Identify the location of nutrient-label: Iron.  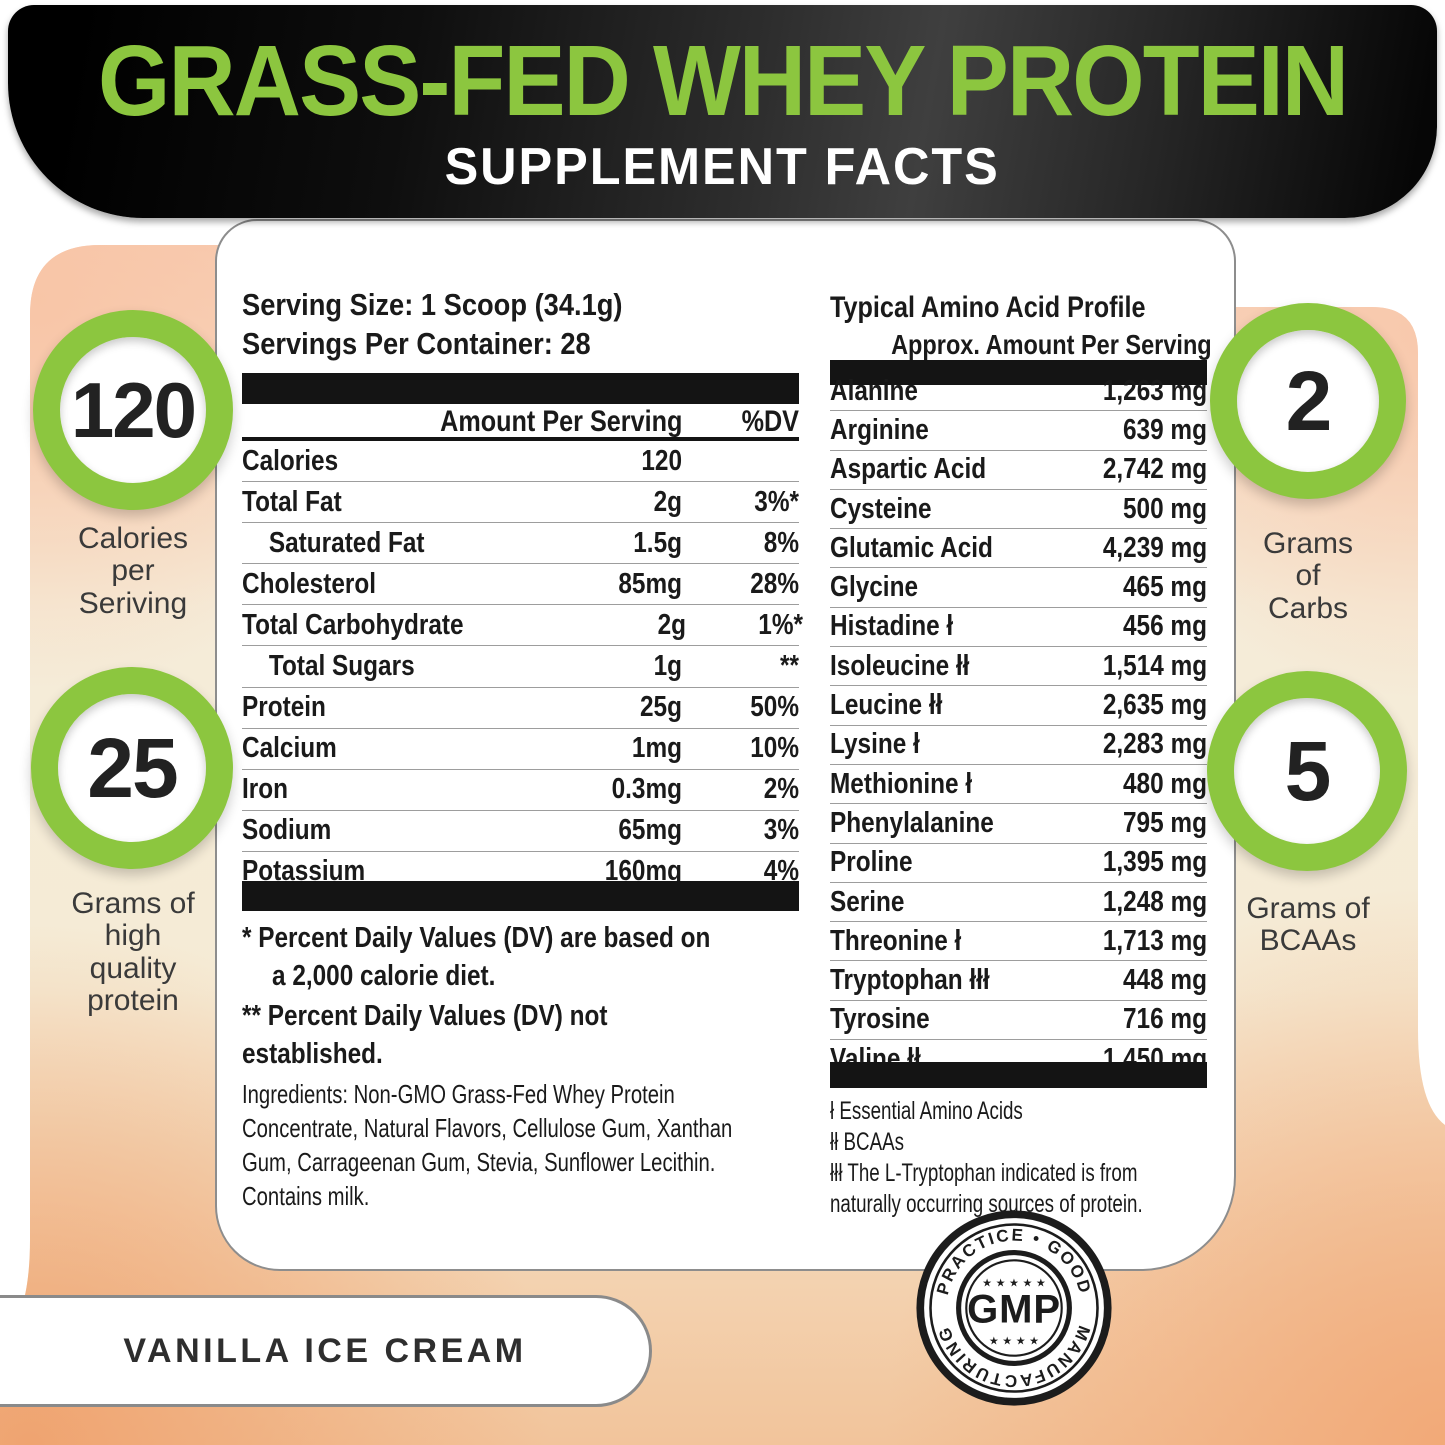
(265, 789).